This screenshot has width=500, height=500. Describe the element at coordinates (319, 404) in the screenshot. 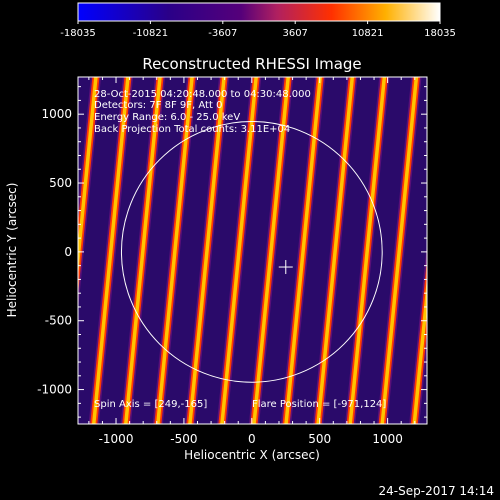

I see `flare-position-label: Flare Position = [-971,124]` at that location.